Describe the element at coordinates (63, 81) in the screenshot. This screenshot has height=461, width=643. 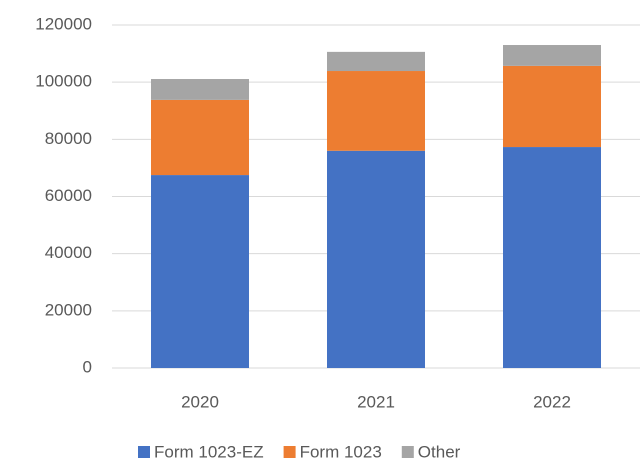
I see `y-tick-label: 100000` at that location.